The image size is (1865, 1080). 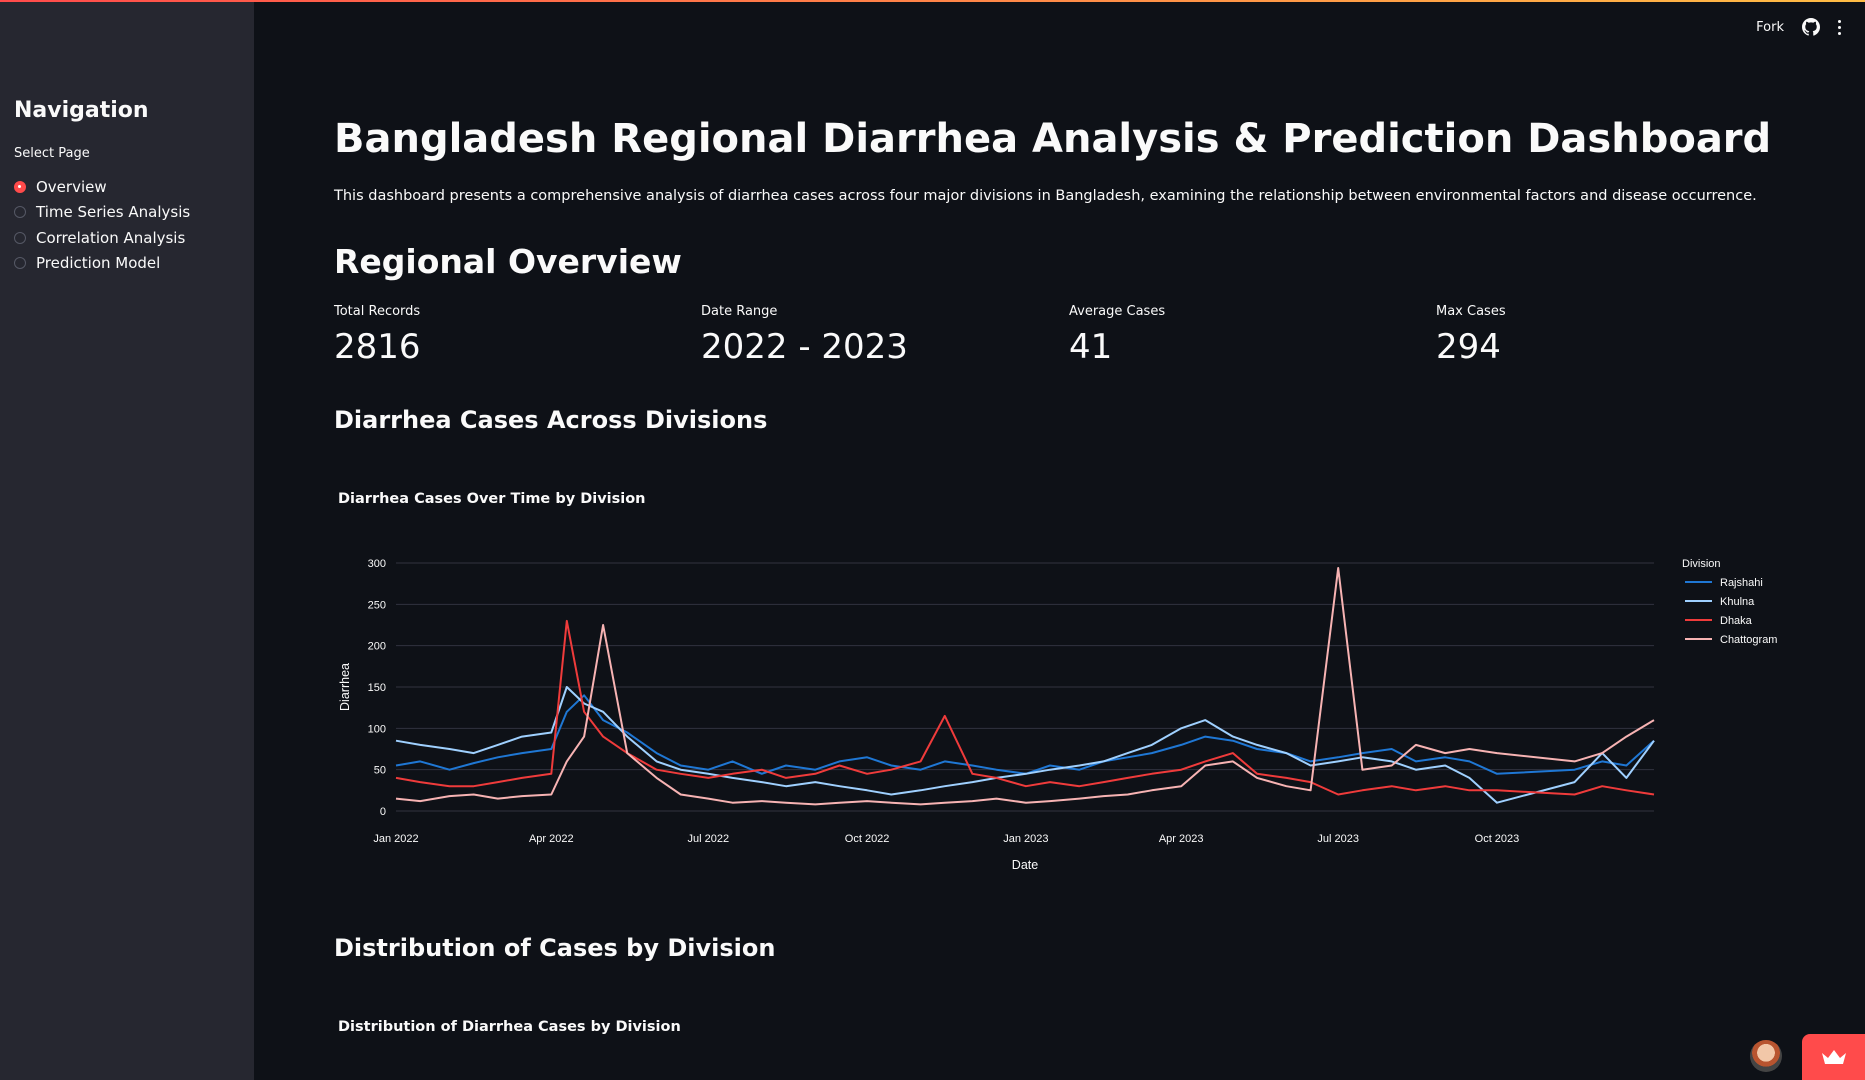 I want to click on series-line-dhaka, so click(x=1025, y=707).